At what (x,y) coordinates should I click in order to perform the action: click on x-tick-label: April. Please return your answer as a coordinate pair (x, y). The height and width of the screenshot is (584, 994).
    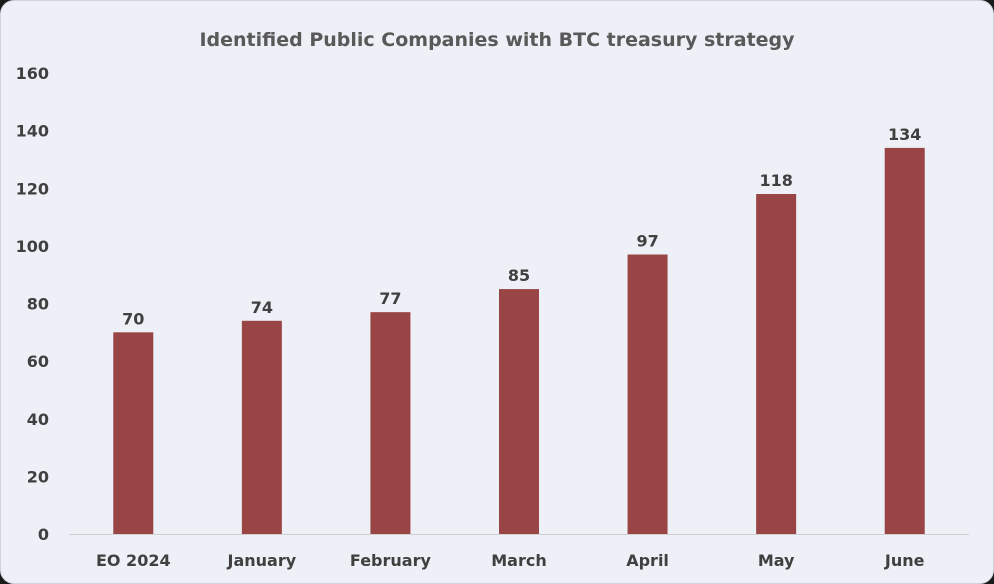
    Looking at the image, I should click on (647, 560).